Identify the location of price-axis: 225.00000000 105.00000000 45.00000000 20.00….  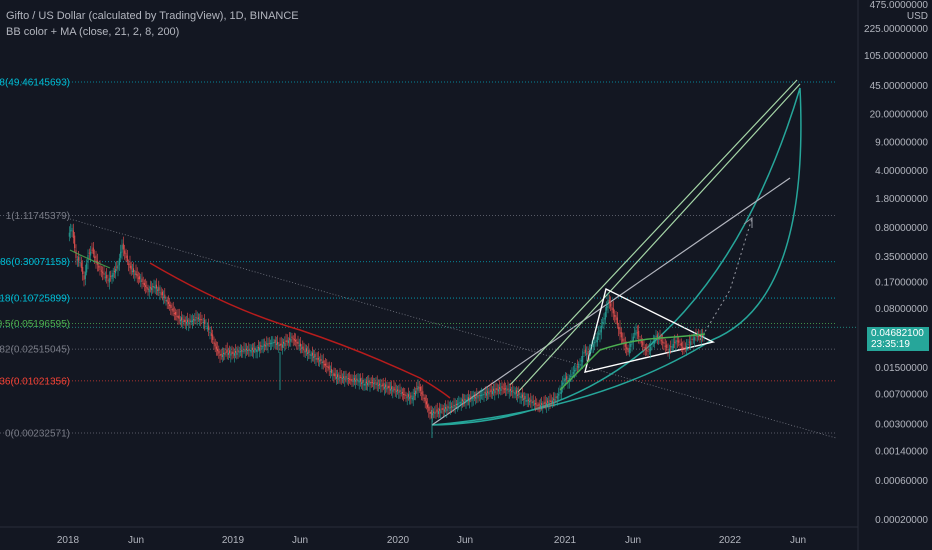
(896, 275).